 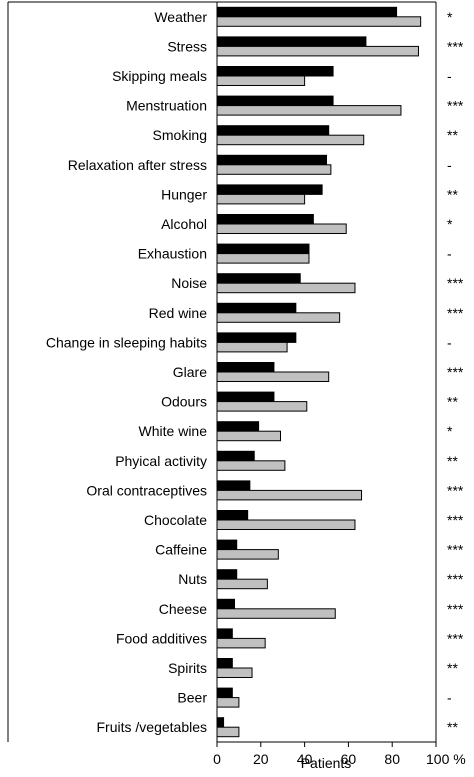 What do you see at coordinates (339, 754) in the screenshot?
I see `x-axis: 0 20 40 60 80 100 %` at bounding box center [339, 754].